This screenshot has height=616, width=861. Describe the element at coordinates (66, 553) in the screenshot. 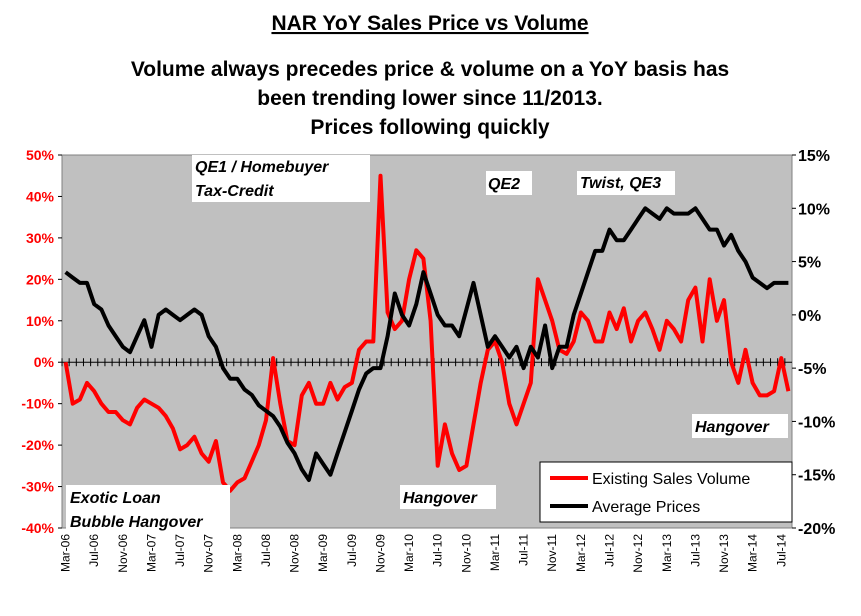

I see `x-tick-label: Mar-06` at that location.